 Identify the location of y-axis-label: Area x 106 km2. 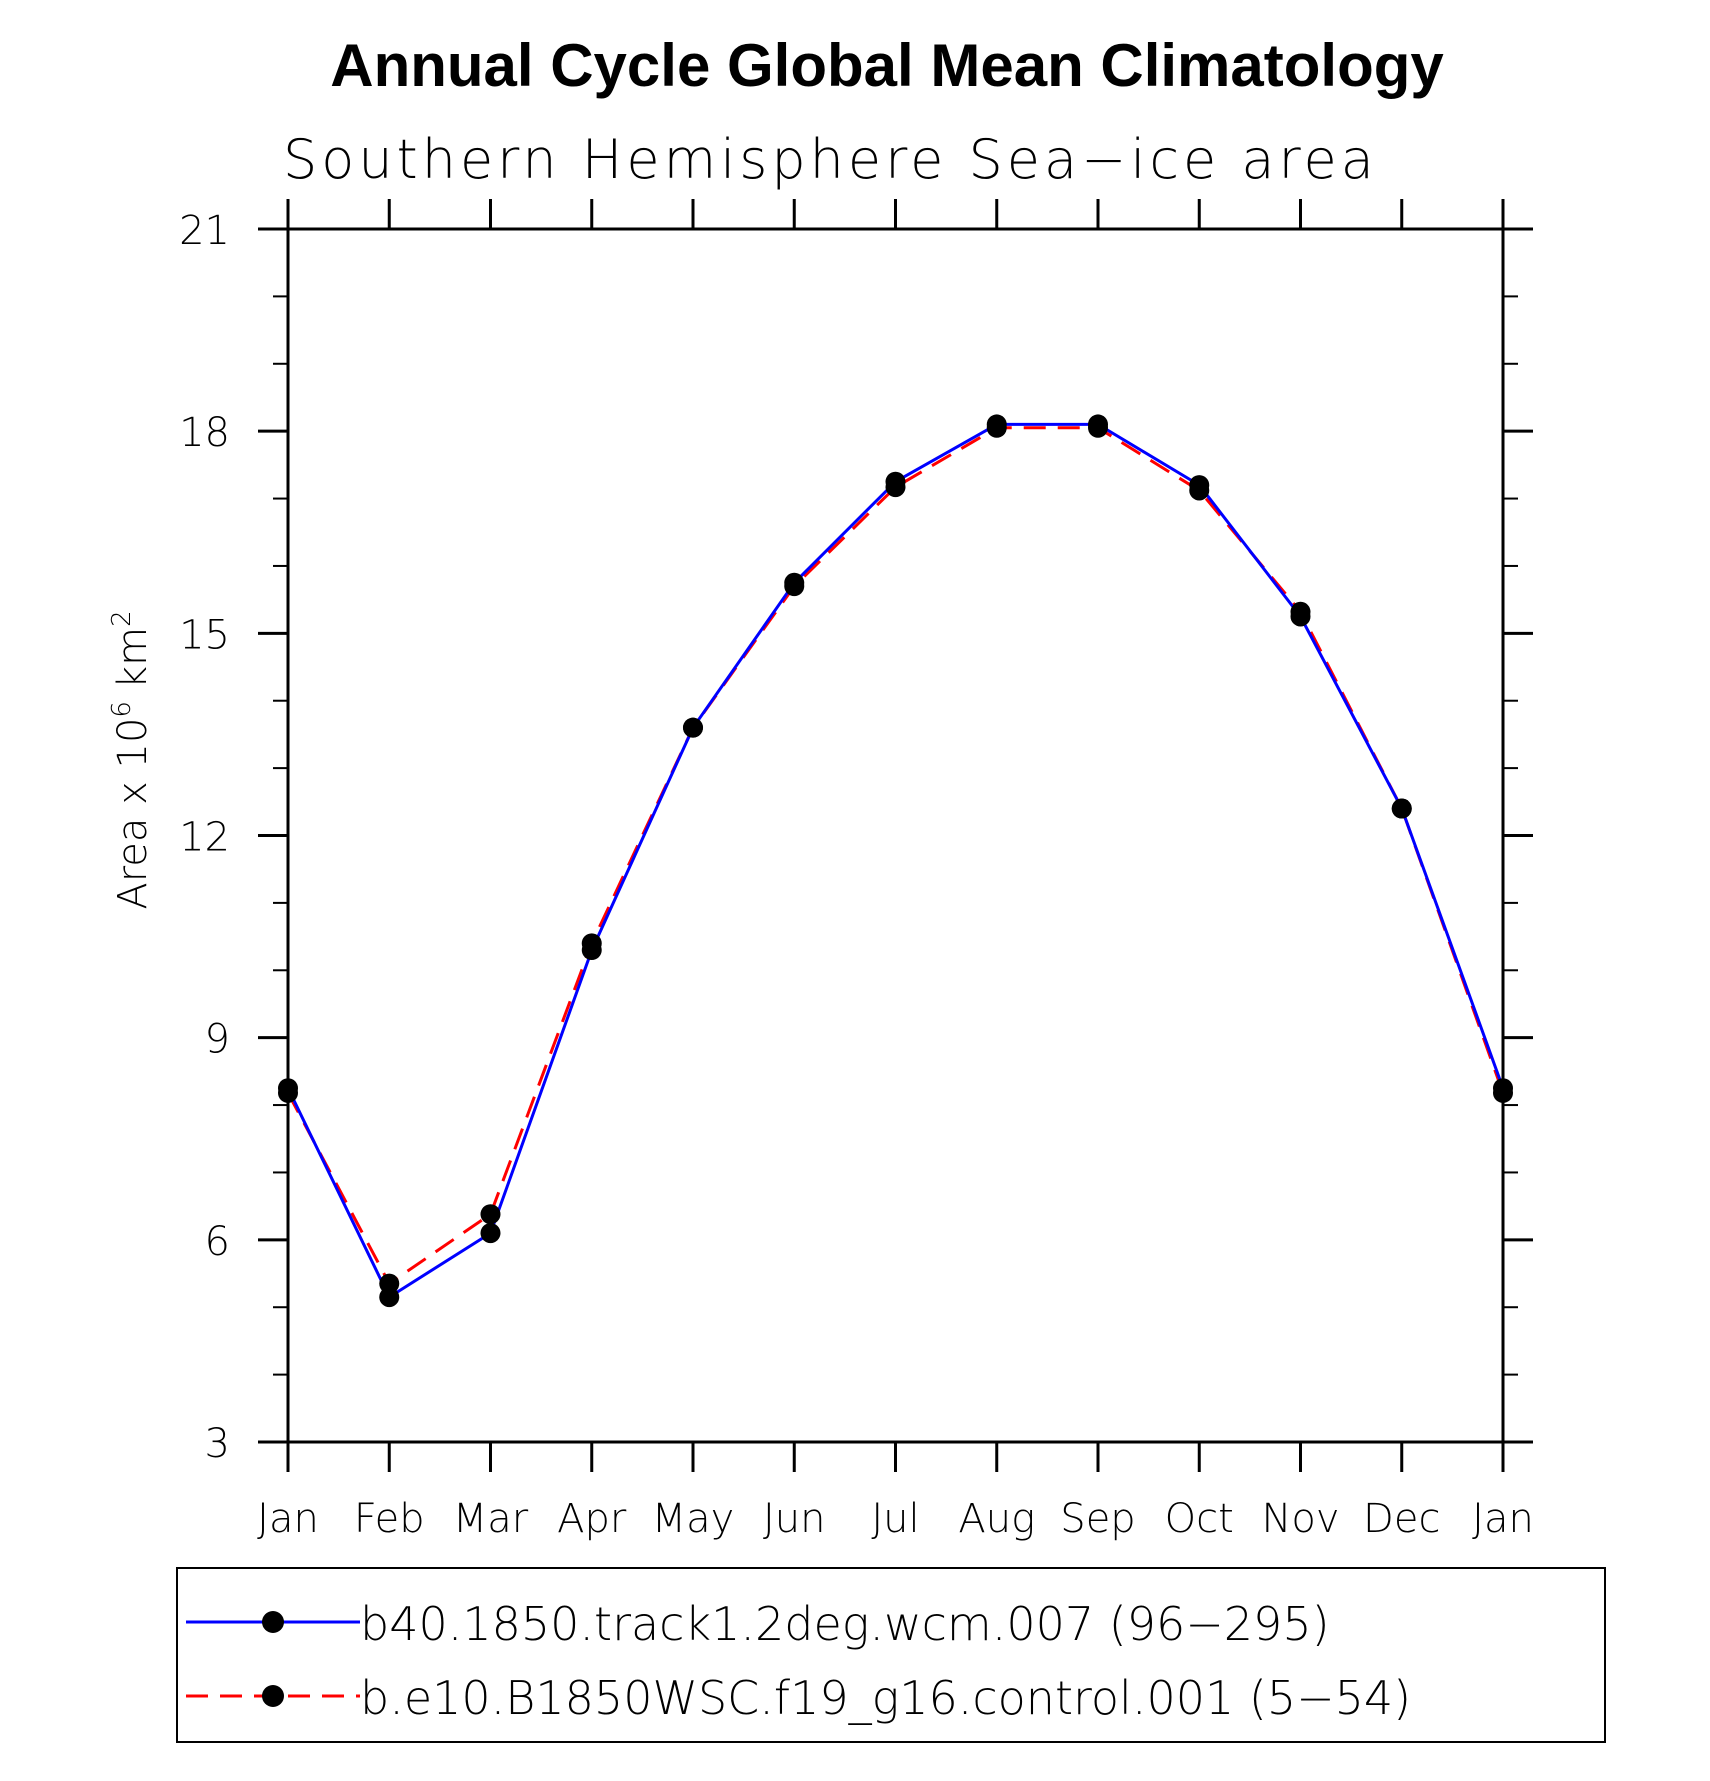
(131, 759).